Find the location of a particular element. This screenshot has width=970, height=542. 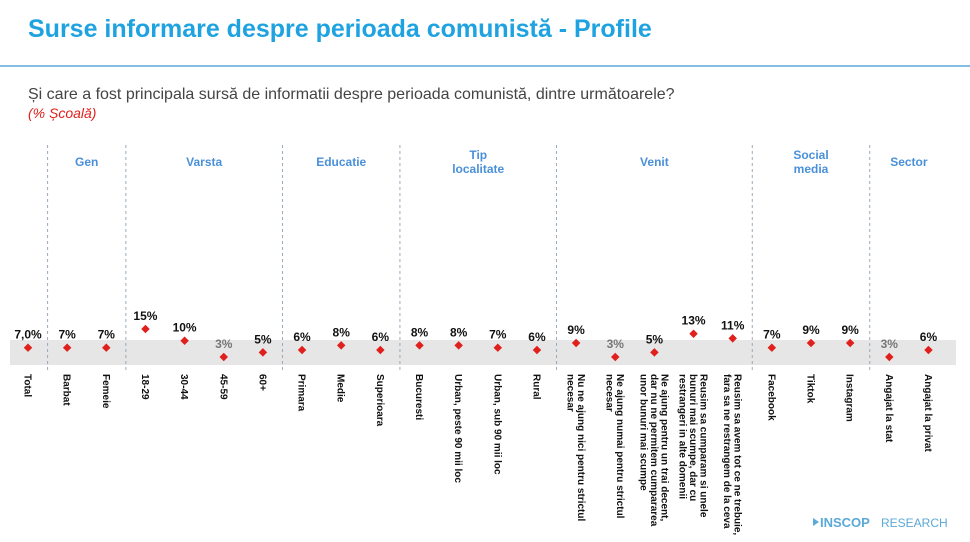

category-label-group: Tiktok is located at coordinates (810, 389).